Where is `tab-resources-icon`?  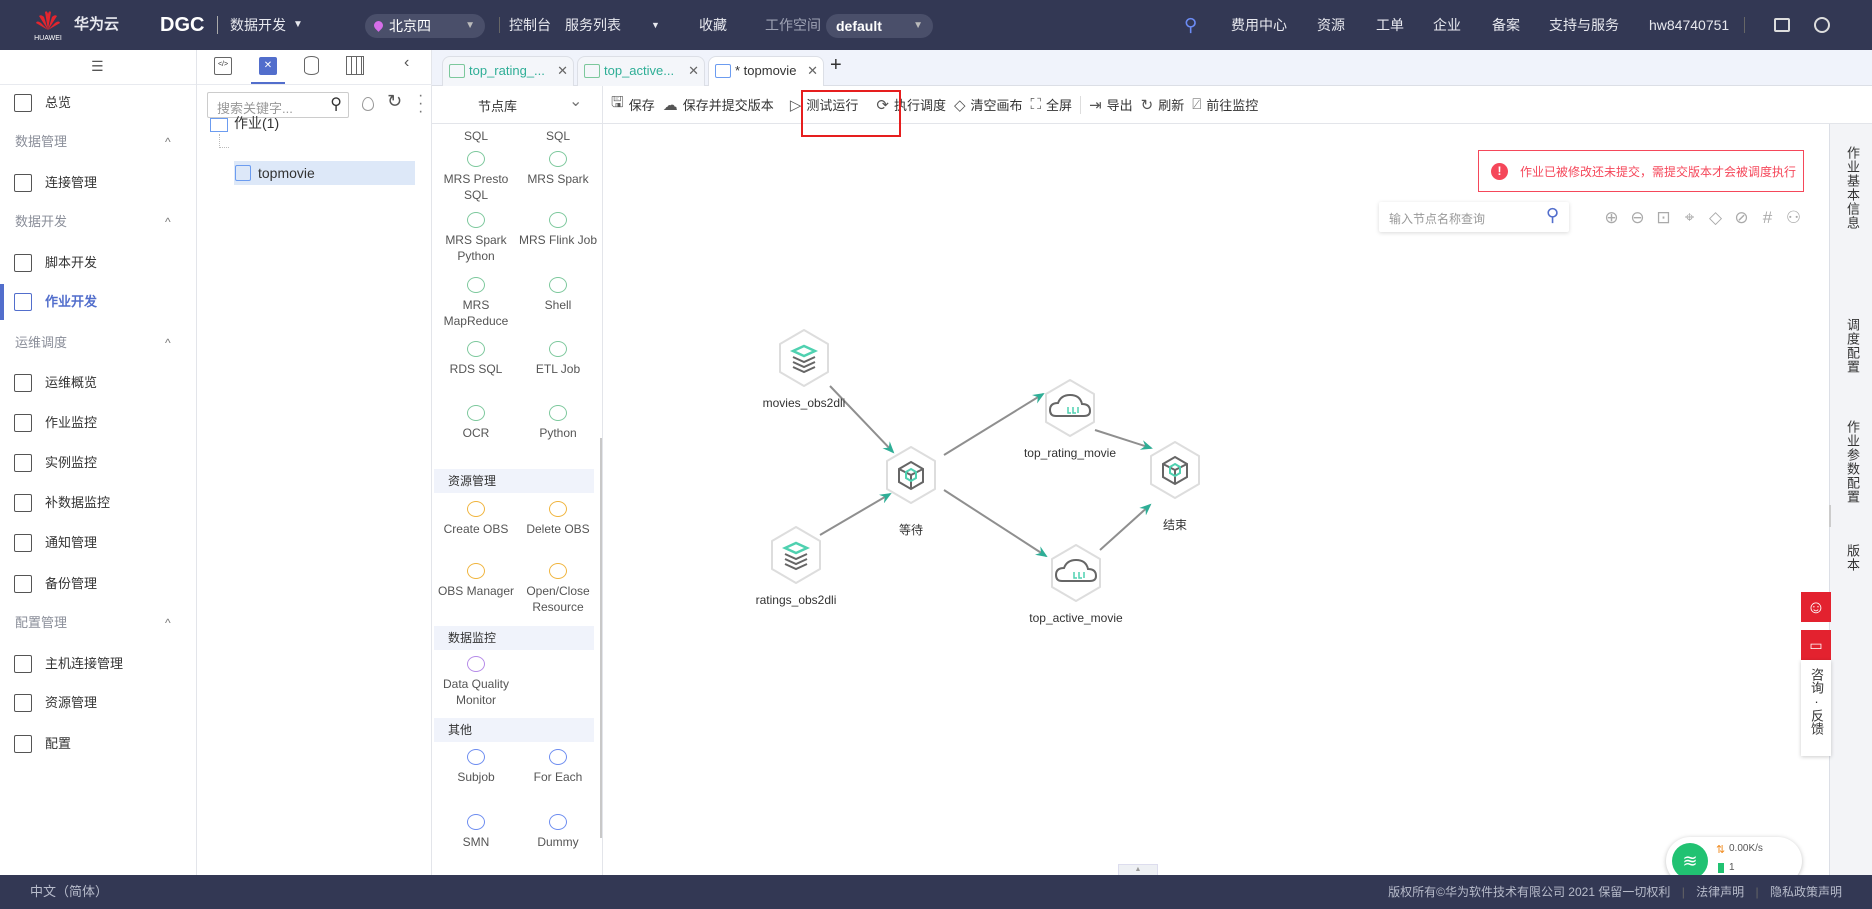 tab-resources-icon is located at coordinates (311, 65).